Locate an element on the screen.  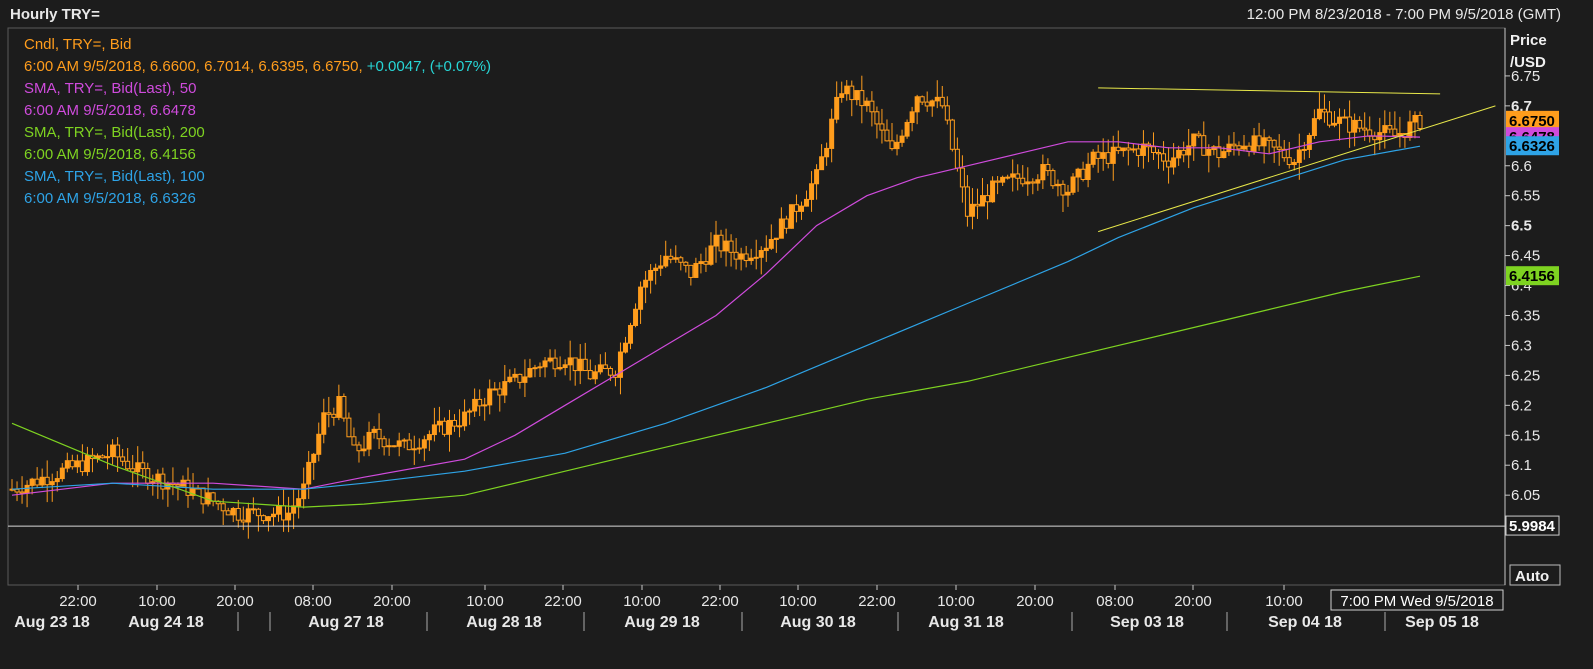
legend-line-2: SMA, TRY=, Bid(Last), 50 is located at coordinates (257, 89).